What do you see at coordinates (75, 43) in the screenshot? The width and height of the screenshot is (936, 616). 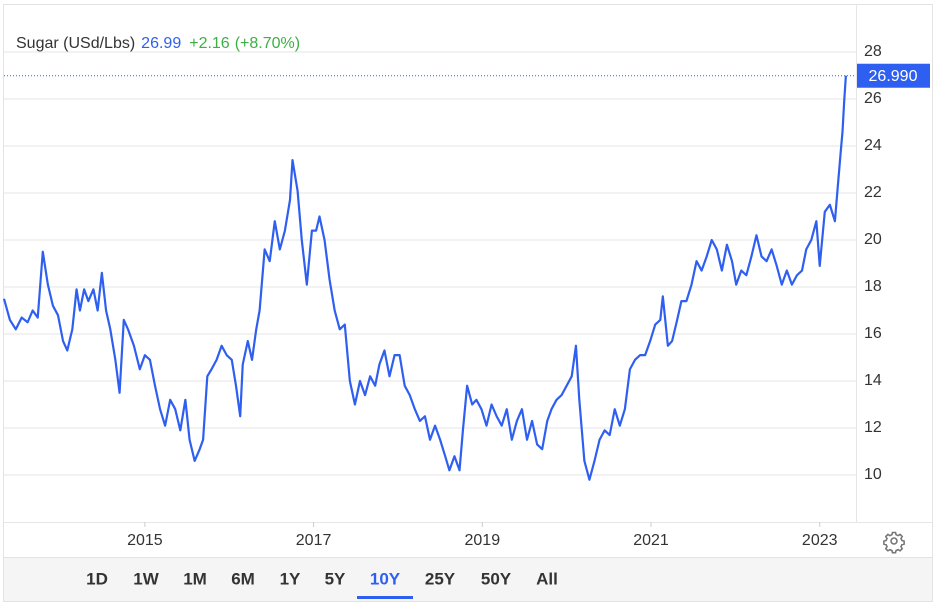 I see `instrument-name: Sugar (USd/Lbs)` at bounding box center [75, 43].